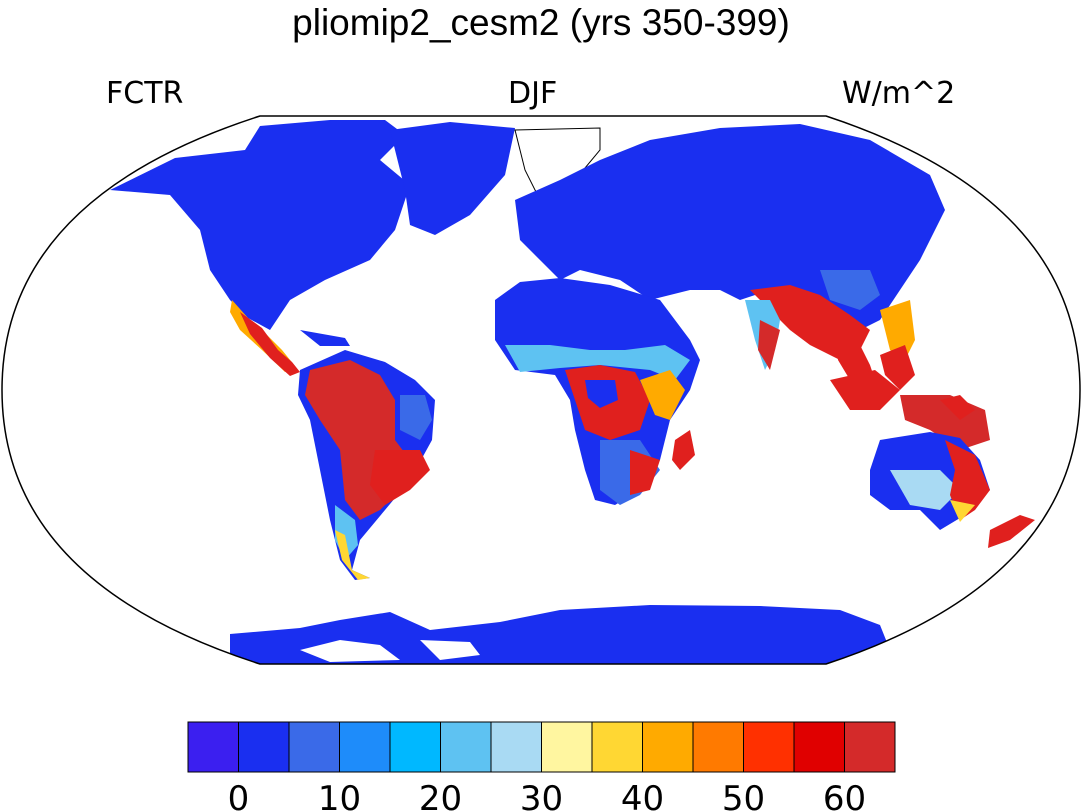 This screenshot has height=812, width=1082. Describe the element at coordinates (910, 397) in the screenshot. I see `maritime-asia` at that location.